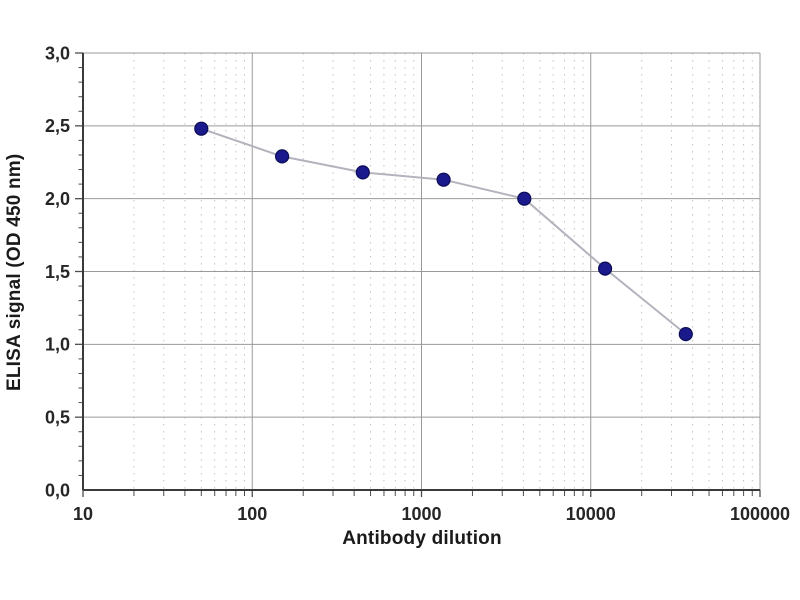 Image resolution: width=800 pixels, height=600 pixels. Describe the element at coordinates (57, 199) in the screenshot. I see `y-tick-label: 2,0` at that location.